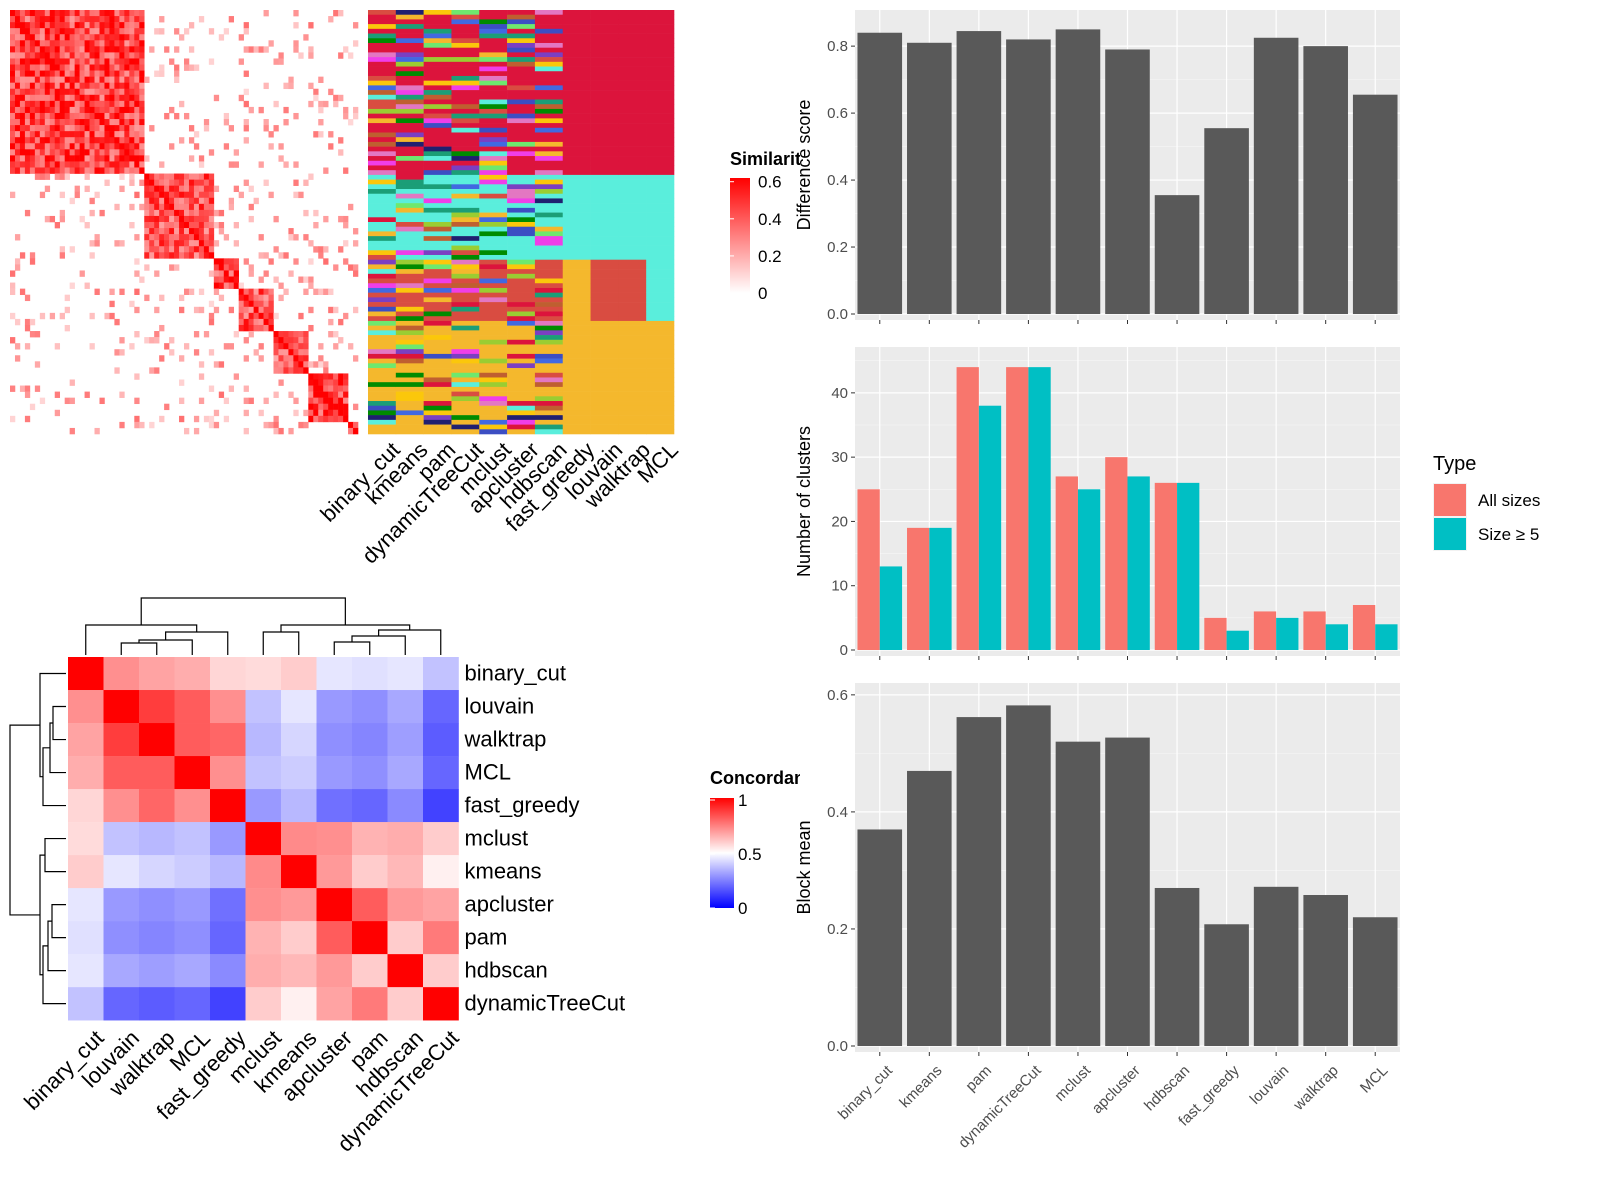 Image resolution: width=1600 pixels, height=1200 pixels. What do you see at coordinates (1000, 1107) in the screenshot?
I see `x-tick-label: dynamicTreeCut` at bounding box center [1000, 1107].